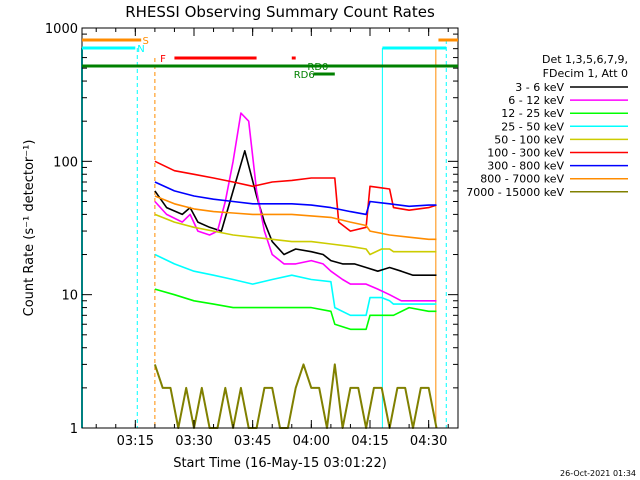  What do you see at coordinates (252, 441) in the screenshot?
I see `x-tick-label: 03:45` at bounding box center [252, 441].